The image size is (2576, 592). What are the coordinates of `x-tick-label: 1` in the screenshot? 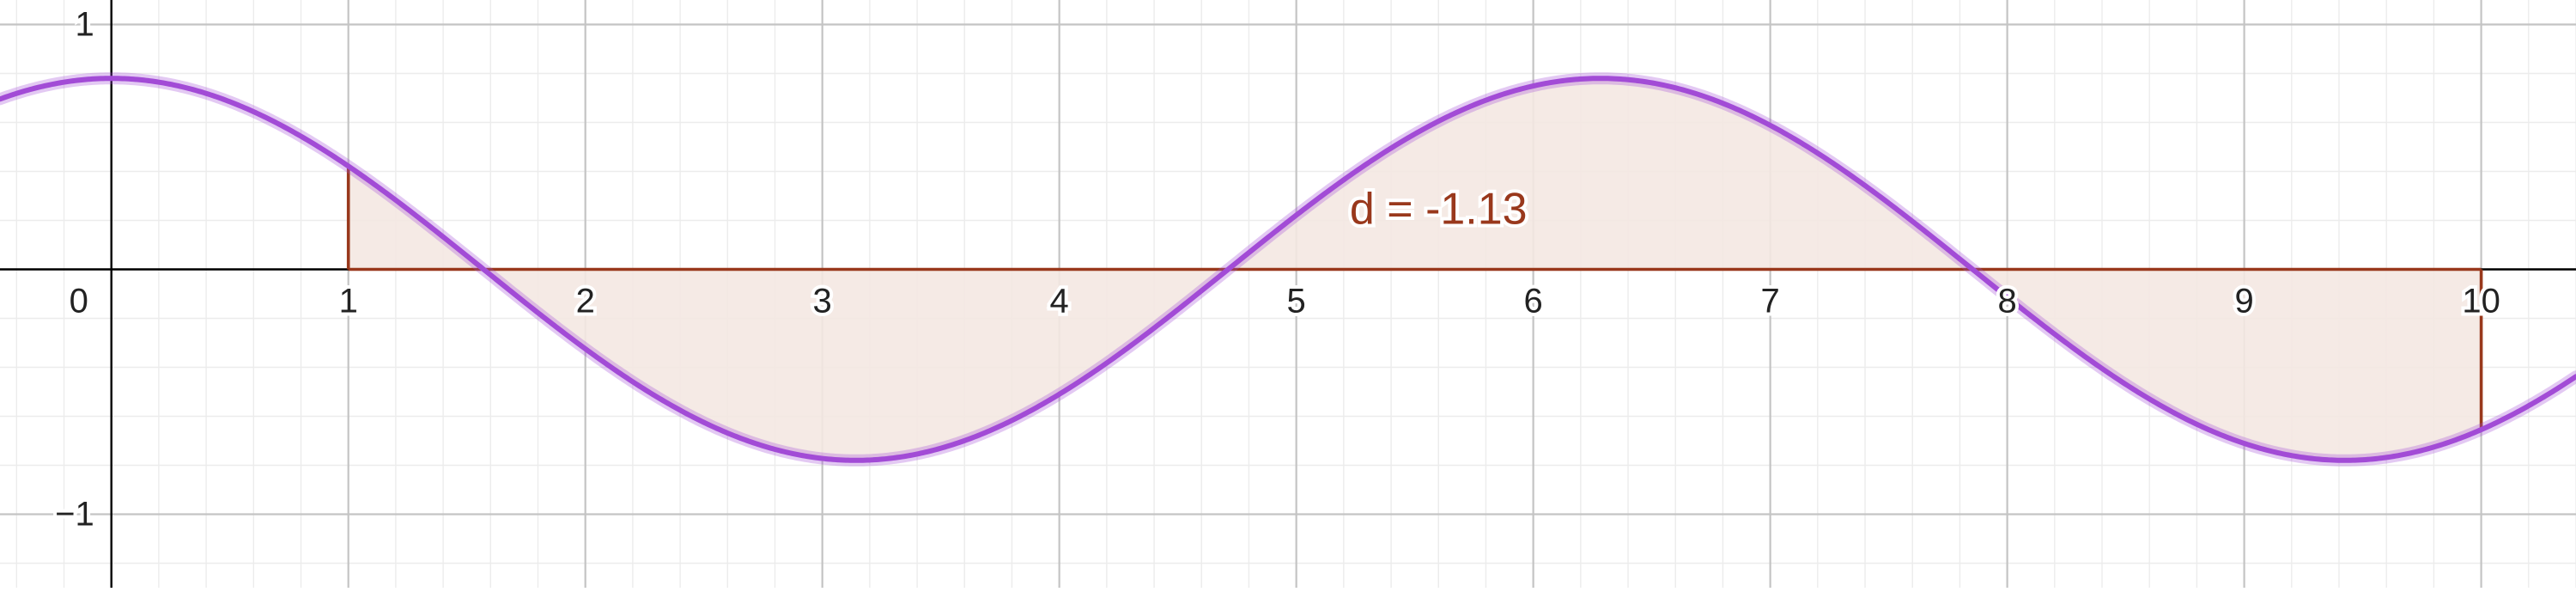 It's located at (348, 301).